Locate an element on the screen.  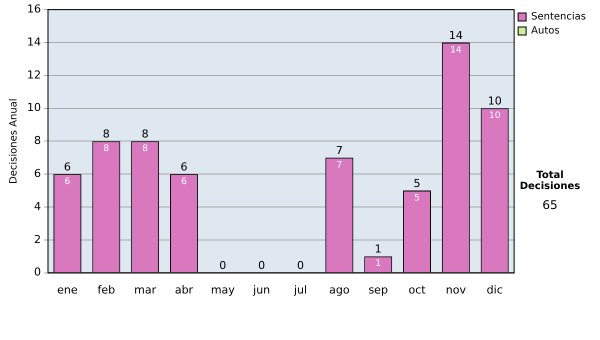
x-tick-label: ago is located at coordinates (339, 289).